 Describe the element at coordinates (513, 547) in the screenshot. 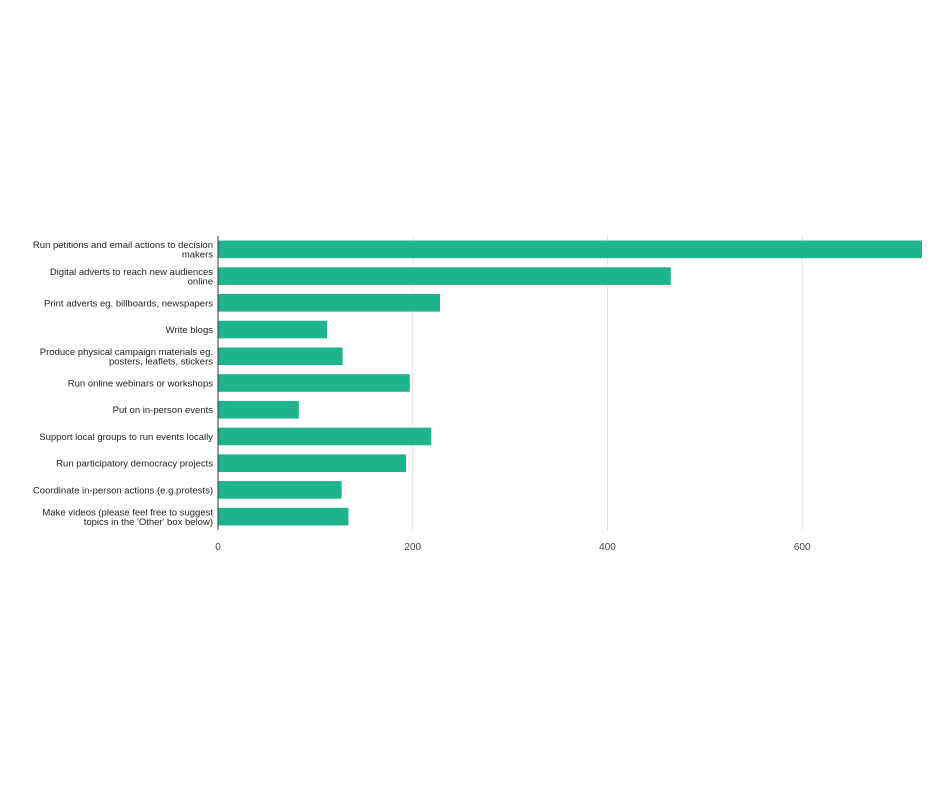

I see `tick-labels: 0 200 400 600` at that location.